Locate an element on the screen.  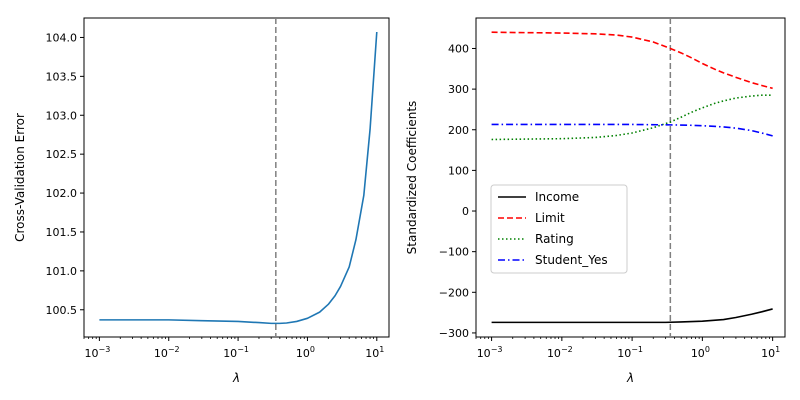
y-tick-label: 102.0 is located at coordinates (62, 193).